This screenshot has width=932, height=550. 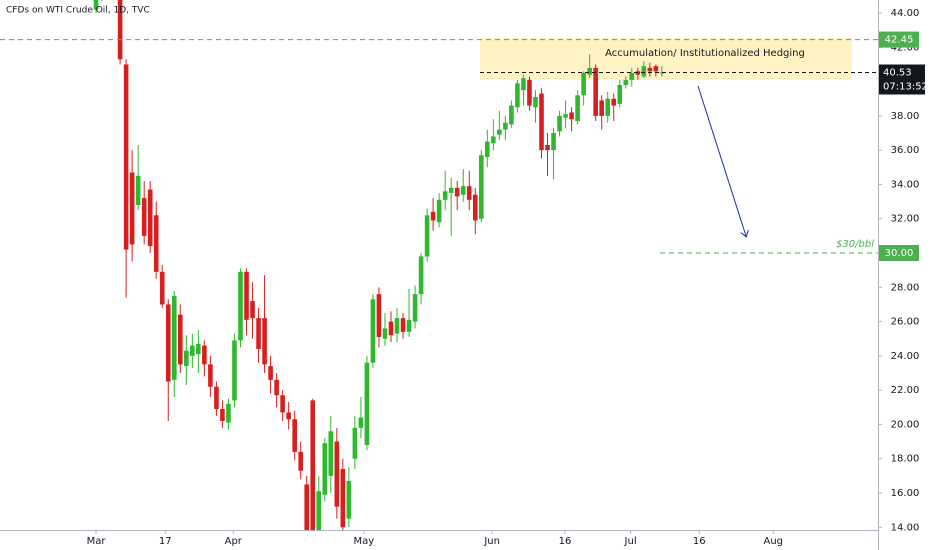 What do you see at coordinates (902, 79) in the screenshot?
I see `last-price-tag` at bounding box center [902, 79].